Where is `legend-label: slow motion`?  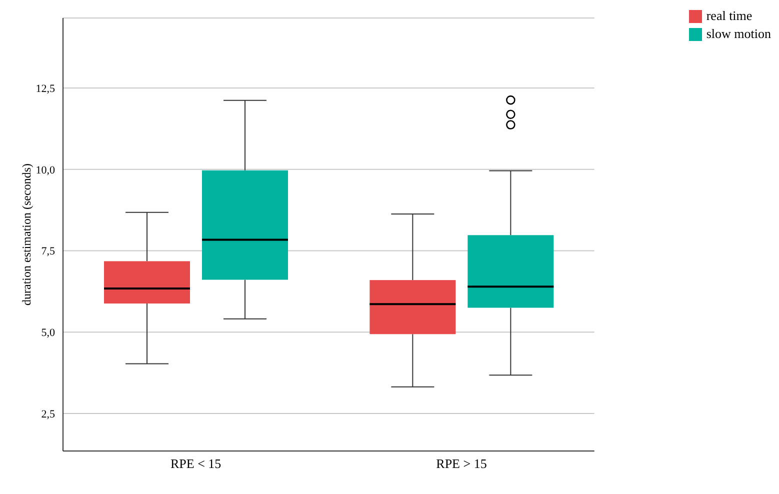 legend-label: slow motion is located at coordinates (738, 34).